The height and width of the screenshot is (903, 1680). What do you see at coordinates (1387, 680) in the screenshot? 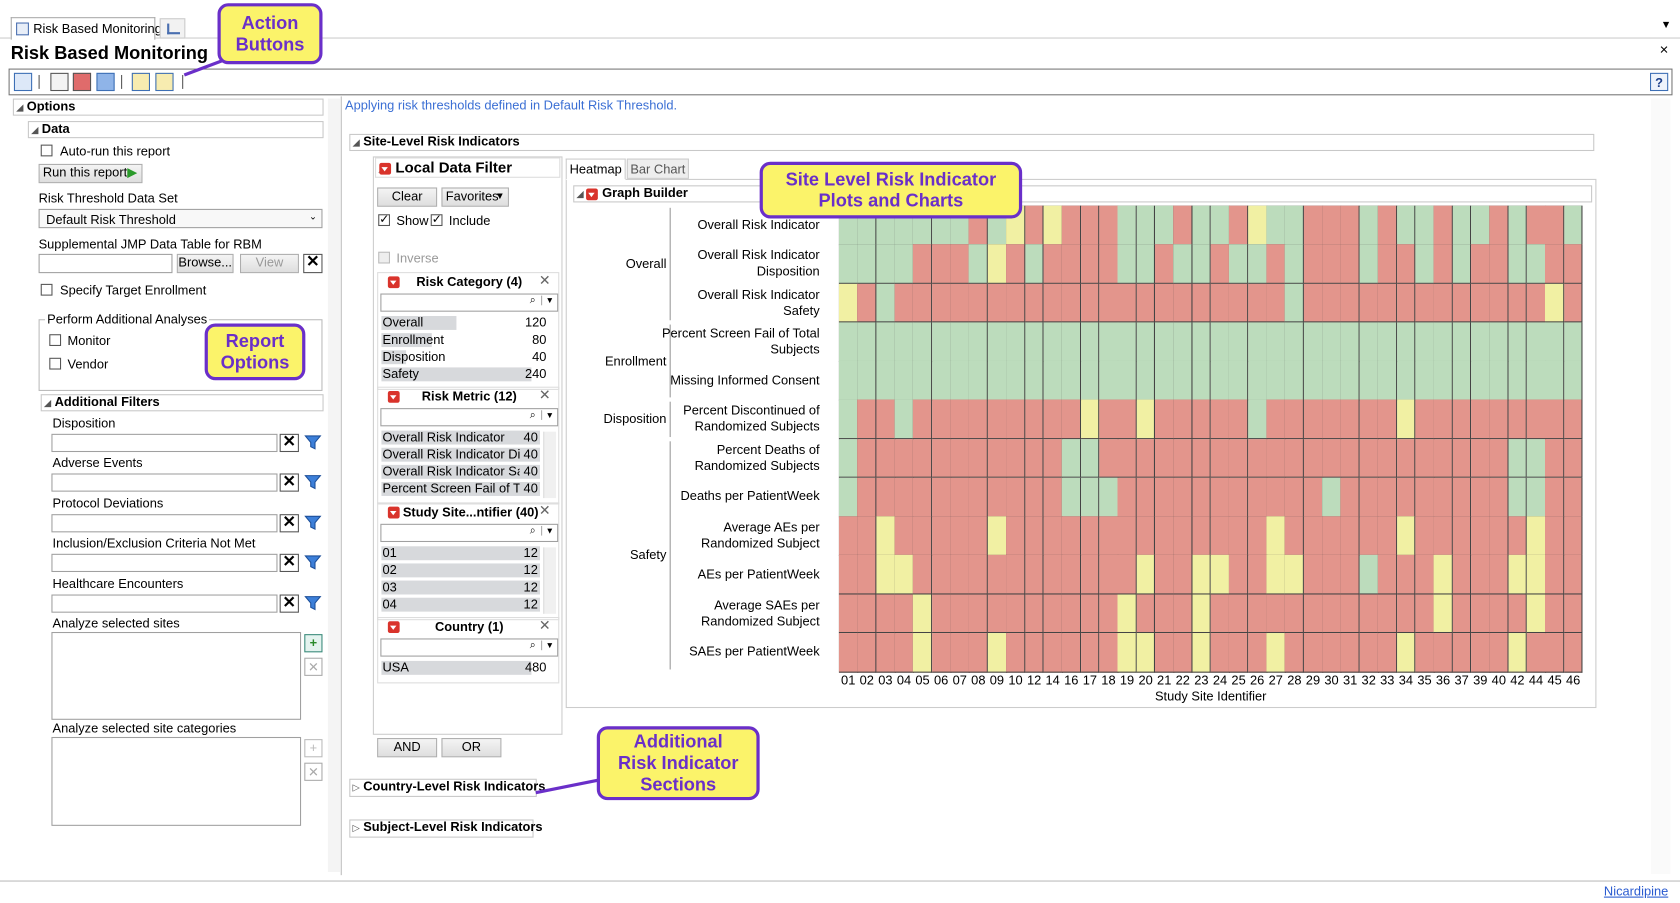
I see `x-tick-label: 33` at bounding box center [1387, 680].